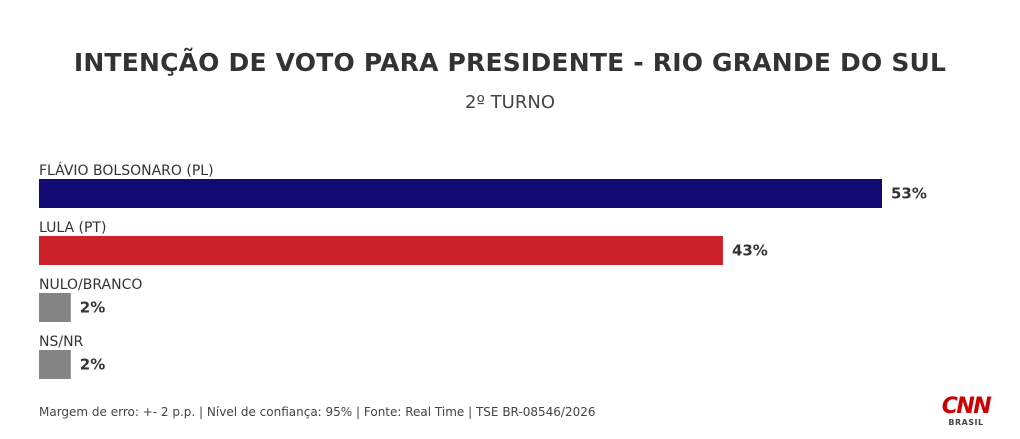 This screenshot has width=1020, height=439. What do you see at coordinates (966, 422) in the screenshot?
I see `logo-sub: BRASIL` at bounding box center [966, 422].